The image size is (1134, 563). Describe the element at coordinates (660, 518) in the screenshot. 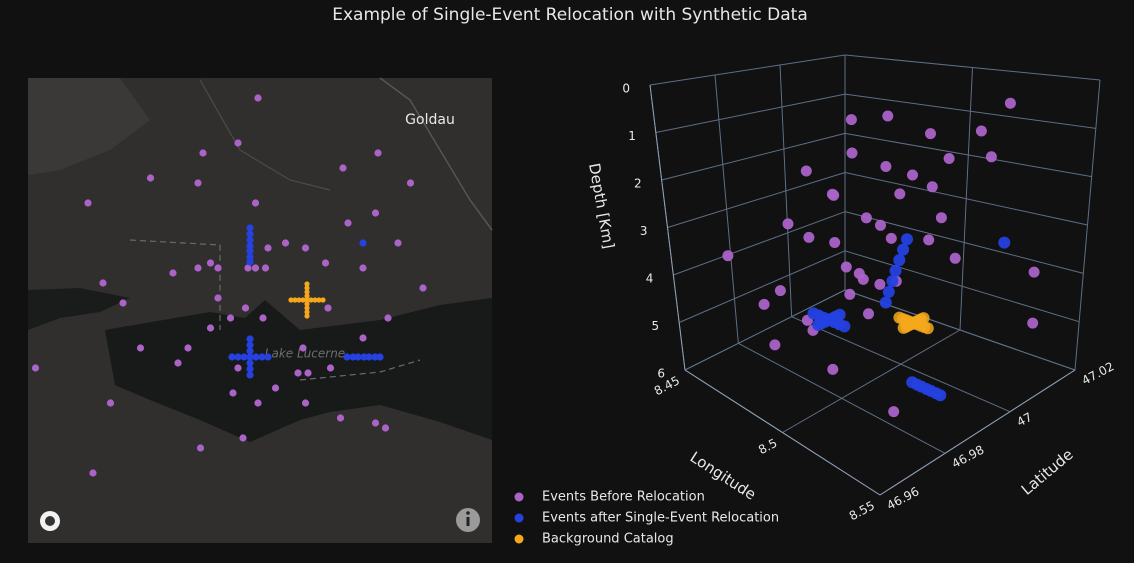

I see `legend-label: Events after Single-Event Relocation` at that location.